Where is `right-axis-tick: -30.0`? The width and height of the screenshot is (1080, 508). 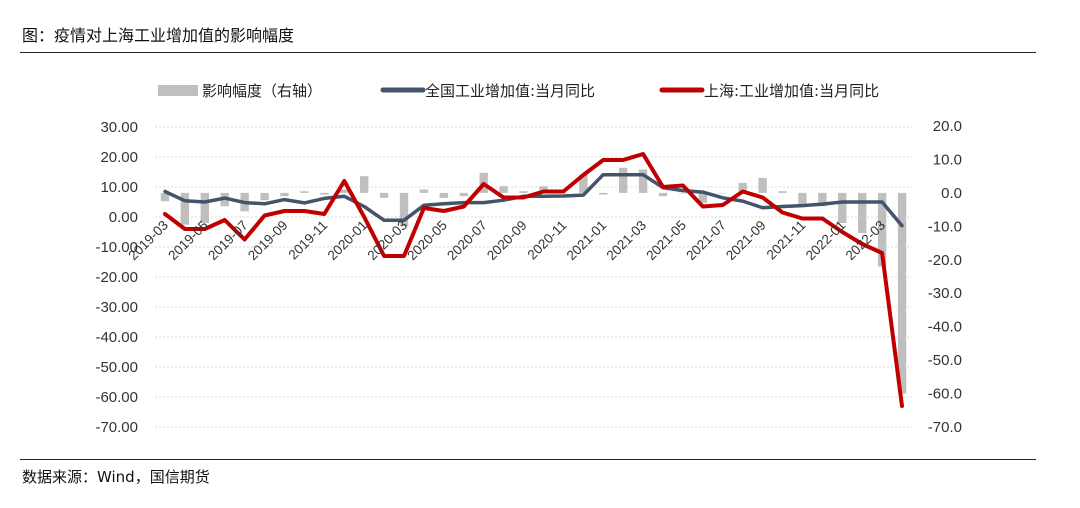
right-axis-tick: -30.0 is located at coordinates (945, 293).